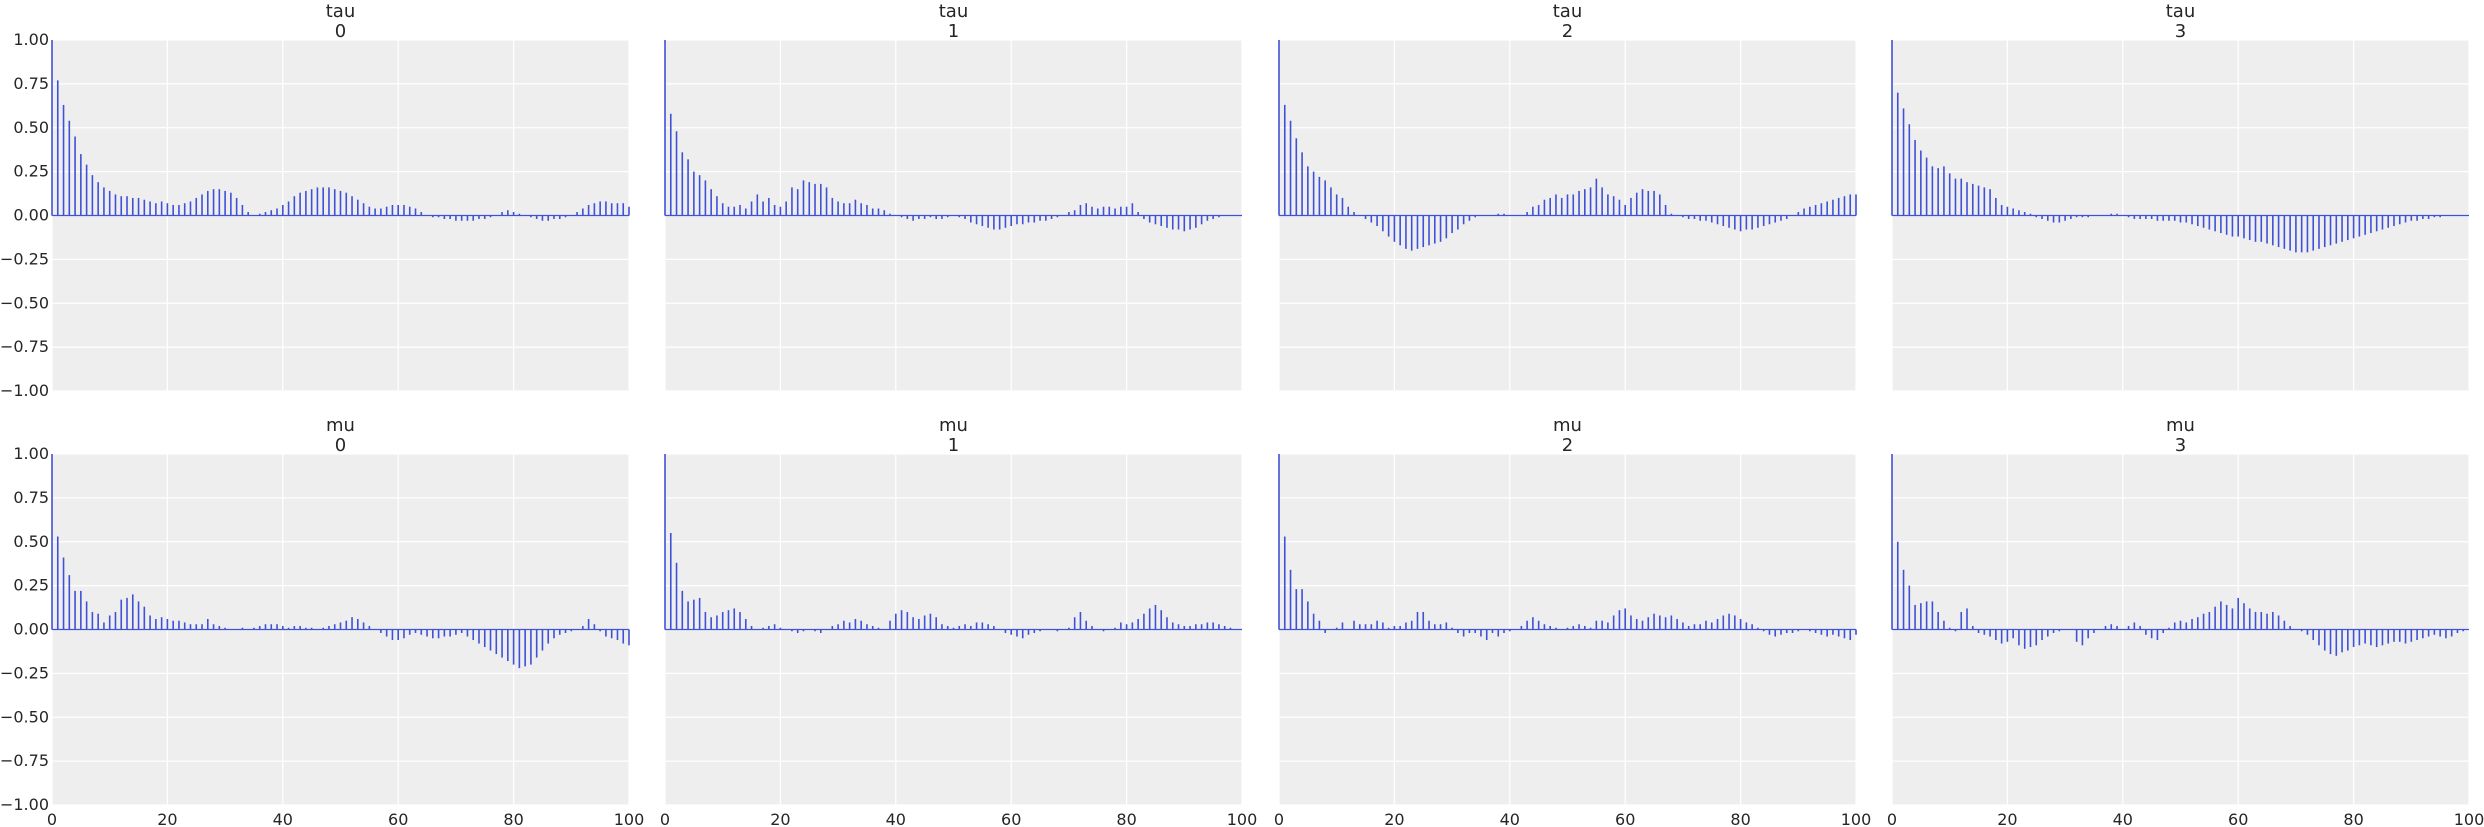 Image resolution: width=2484 pixels, height=827 pixels. I want to click on acf-panel: mu3 0 20 40 60 80 100, so click(2185, 621).